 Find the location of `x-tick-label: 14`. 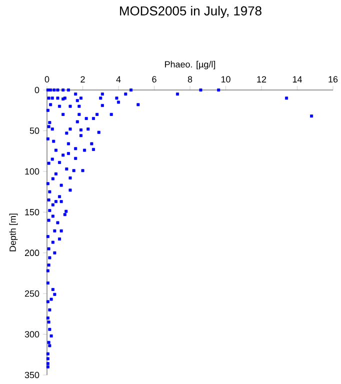

x-tick-label: 14 is located at coordinates (297, 79).